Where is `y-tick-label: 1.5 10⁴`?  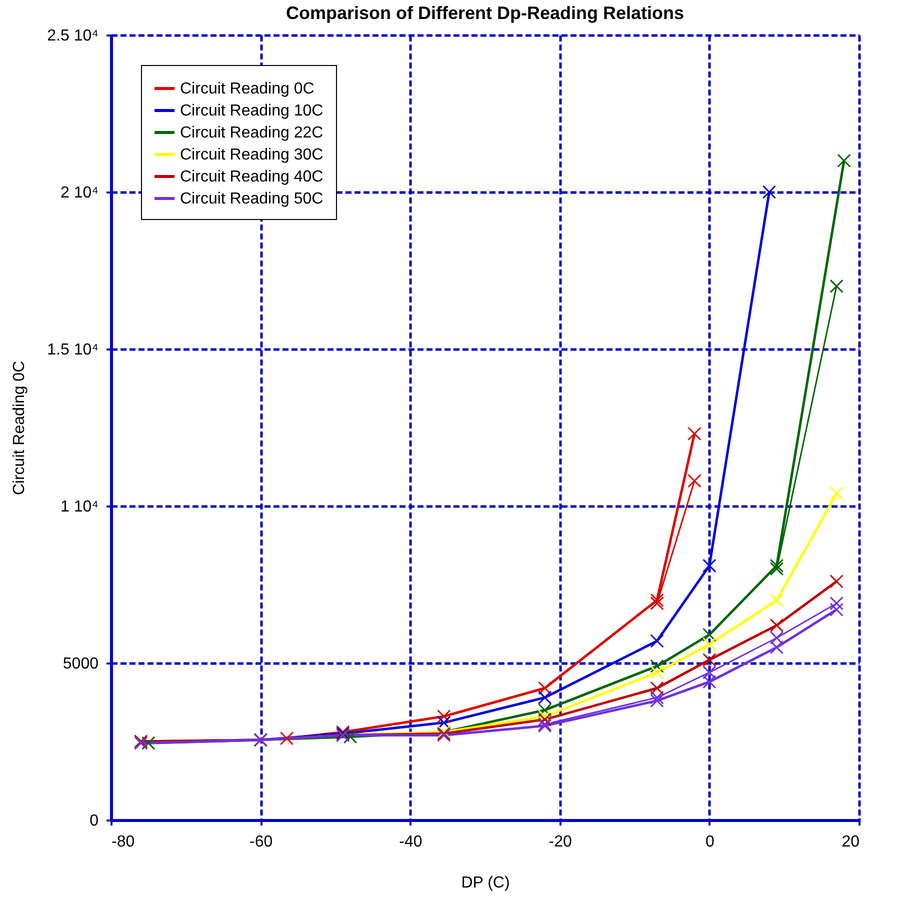 y-tick-label: 1.5 10⁴ is located at coordinates (73, 350).